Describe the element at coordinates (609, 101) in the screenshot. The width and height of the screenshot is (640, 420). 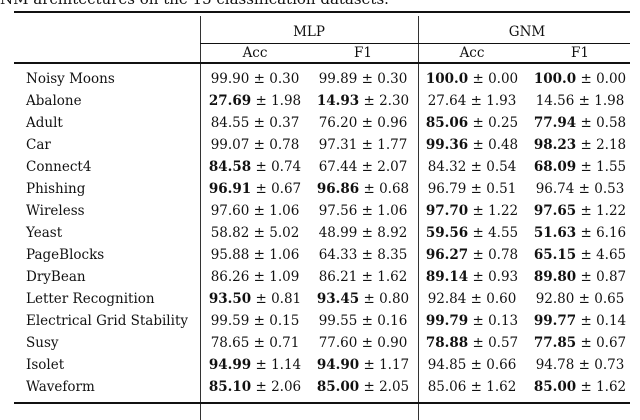
I see `cell-std: 1.98` at that location.